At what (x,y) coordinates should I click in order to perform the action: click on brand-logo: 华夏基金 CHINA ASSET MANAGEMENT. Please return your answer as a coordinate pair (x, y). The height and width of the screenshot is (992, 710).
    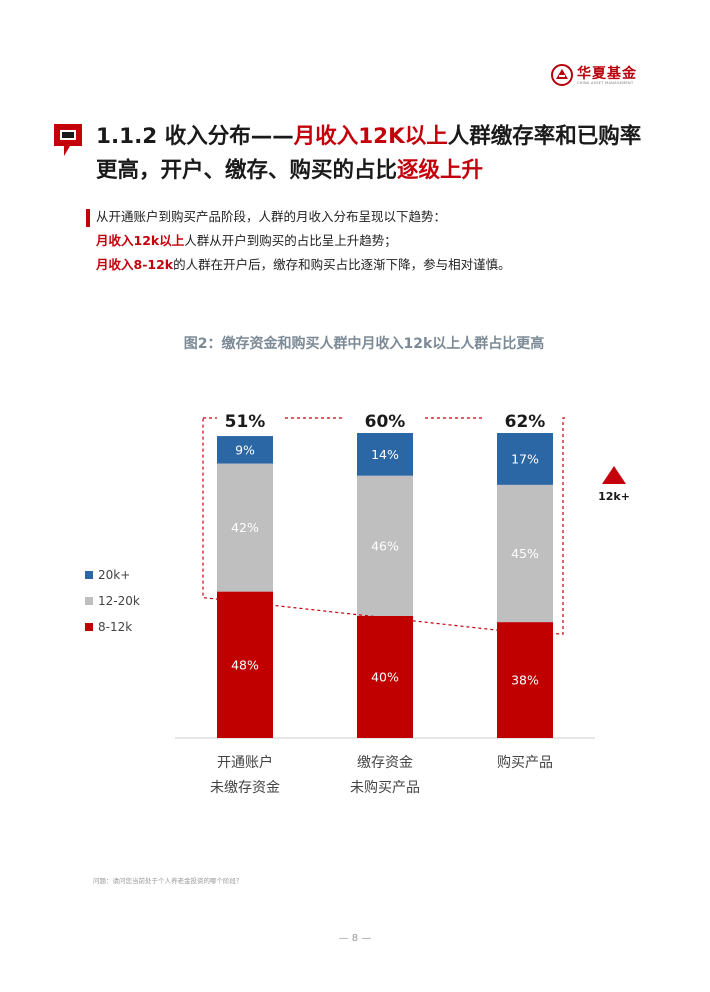
    Looking at the image, I should click on (596, 76).